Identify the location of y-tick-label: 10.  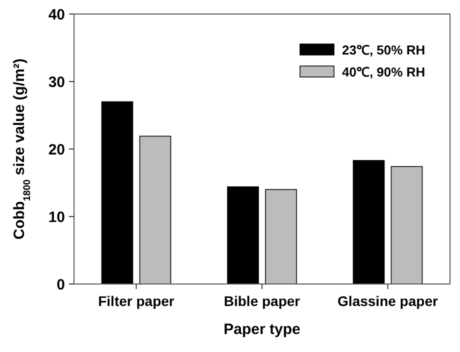
(56, 217).